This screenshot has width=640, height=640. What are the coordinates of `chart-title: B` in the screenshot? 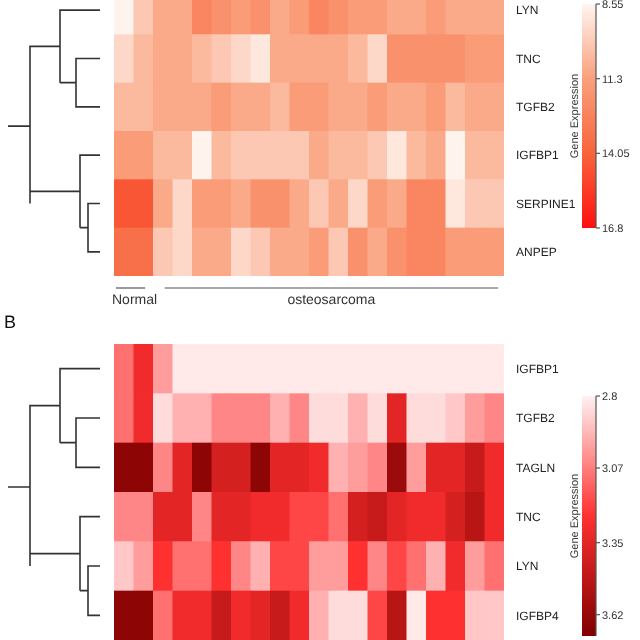 It's located at (10, 322).